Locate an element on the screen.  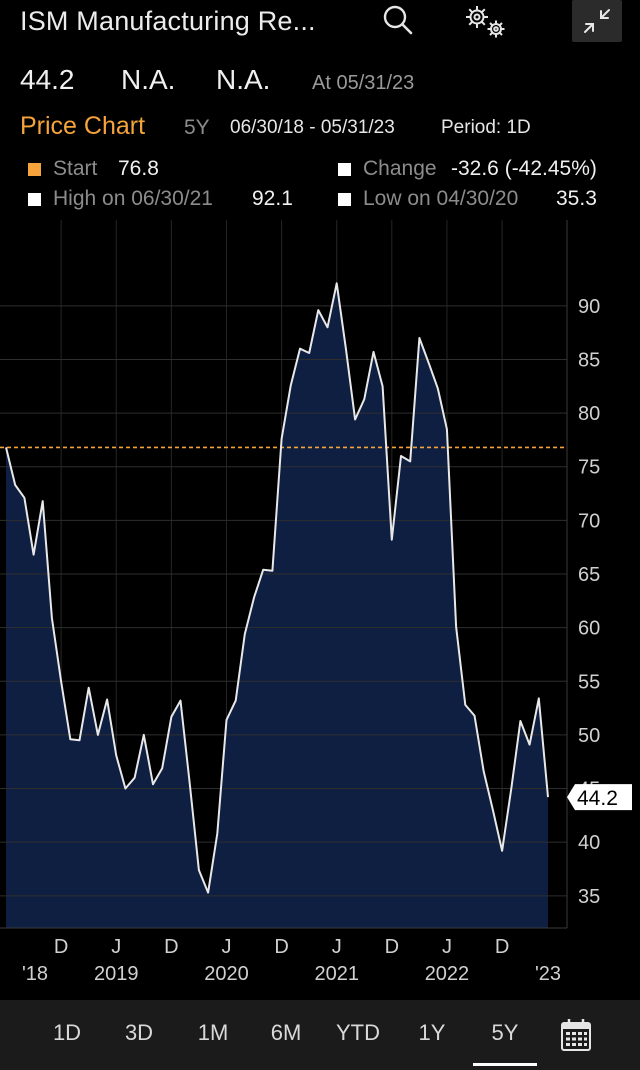
stat-start-value: 76.8 is located at coordinates (138, 168).